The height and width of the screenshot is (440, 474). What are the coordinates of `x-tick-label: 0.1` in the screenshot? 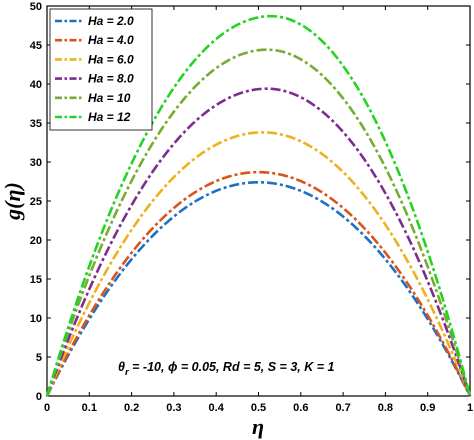 It's located at (89, 408).